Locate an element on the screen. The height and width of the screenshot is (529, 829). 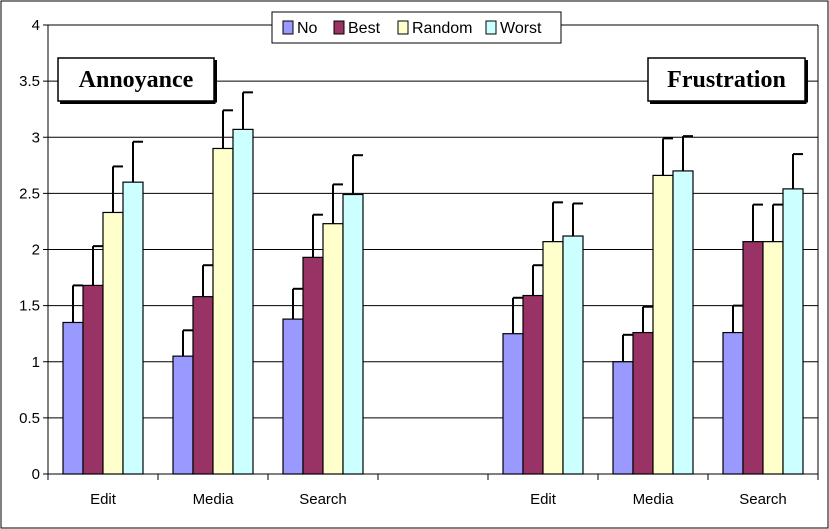
legend-label: Best is located at coordinates (364, 28).